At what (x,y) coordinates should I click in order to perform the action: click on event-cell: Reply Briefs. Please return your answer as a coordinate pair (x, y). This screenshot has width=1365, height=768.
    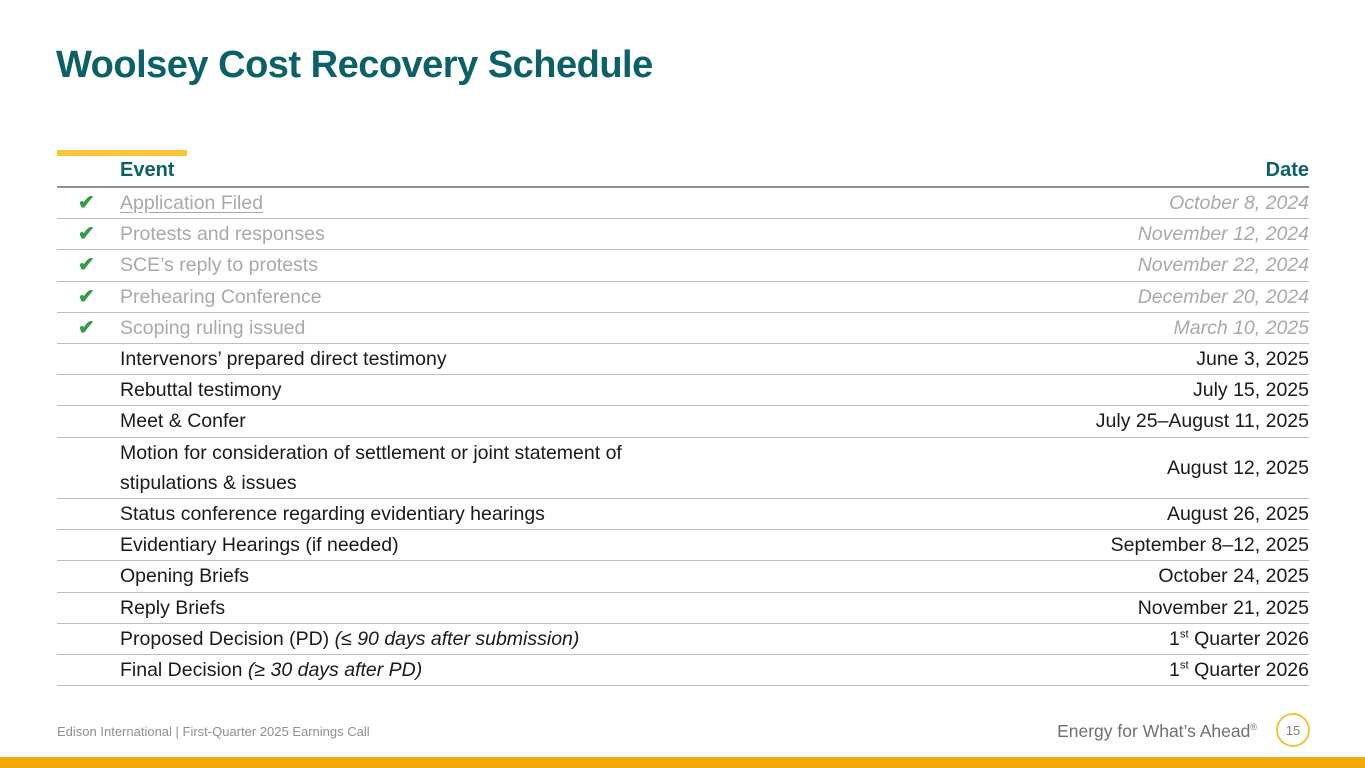
    Looking at the image, I should click on (629, 608).